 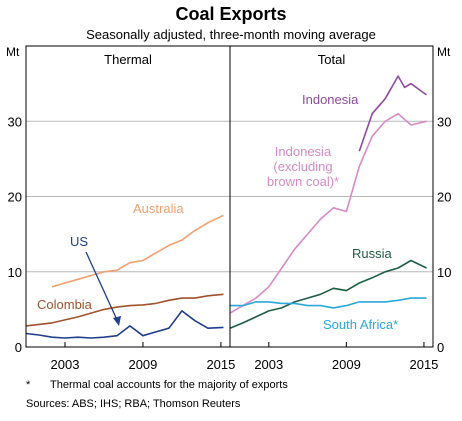 I want to click on y-tick-left: 30, so click(x=15, y=121).